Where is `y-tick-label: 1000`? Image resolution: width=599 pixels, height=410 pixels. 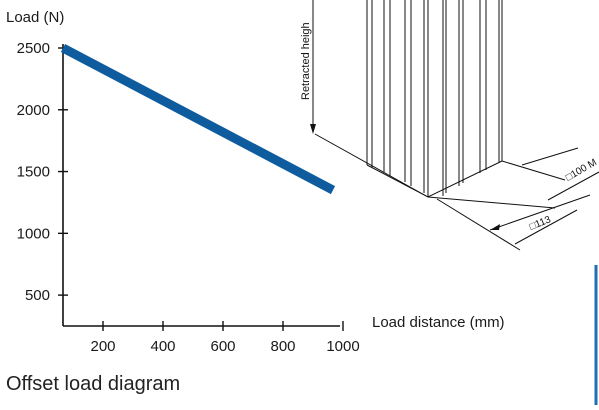 y-tick-label: 1000 is located at coordinates (33, 233).